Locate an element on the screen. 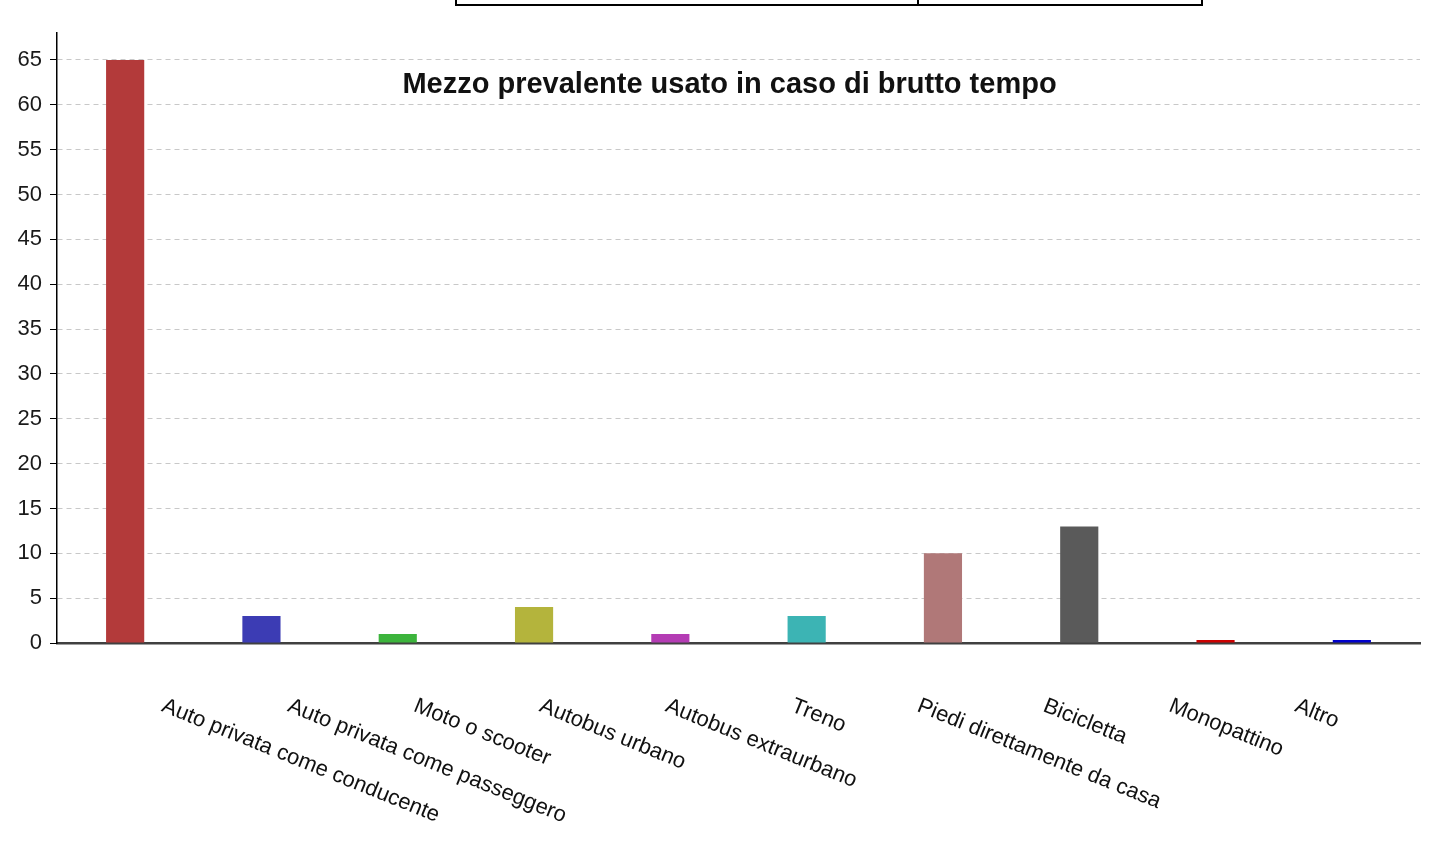 The width and height of the screenshot is (1442, 849). y-tick-label: 35 is located at coordinates (29, 328).